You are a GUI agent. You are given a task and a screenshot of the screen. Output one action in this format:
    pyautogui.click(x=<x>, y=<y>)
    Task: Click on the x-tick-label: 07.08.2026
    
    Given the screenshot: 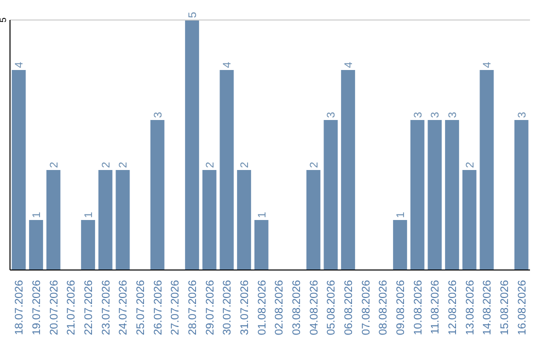 What is the action you would take?
    pyautogui.click(x=366, y=308)
    